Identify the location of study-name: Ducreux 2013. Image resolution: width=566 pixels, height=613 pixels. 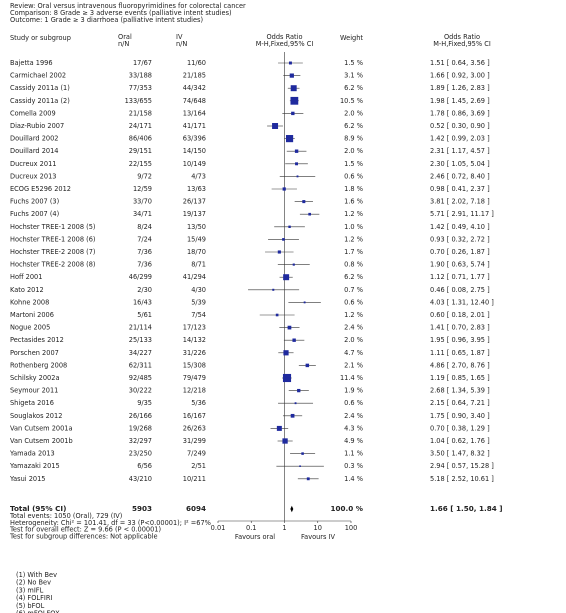
(33, 176).